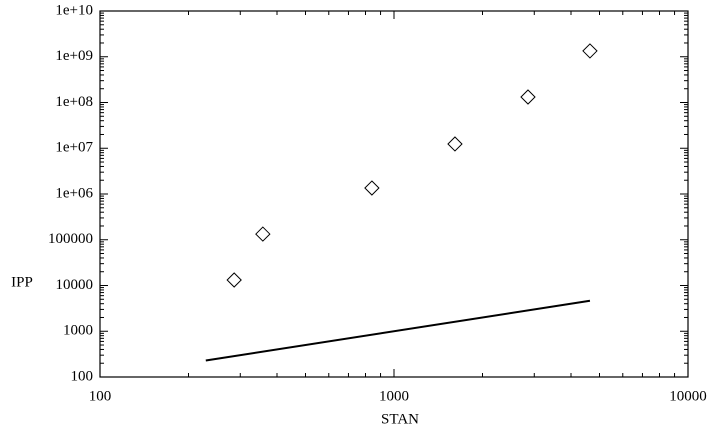  I want to click on x-axis-label: STAN, so click(400, 419).